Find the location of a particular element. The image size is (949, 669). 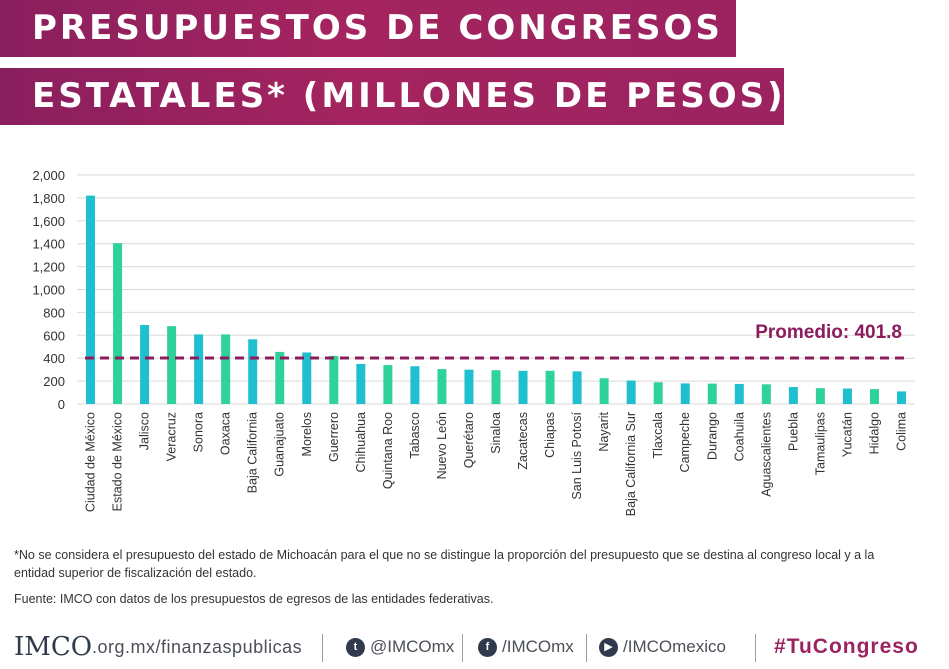

y-tick-label: 800 is located at coordinates (54, 312).